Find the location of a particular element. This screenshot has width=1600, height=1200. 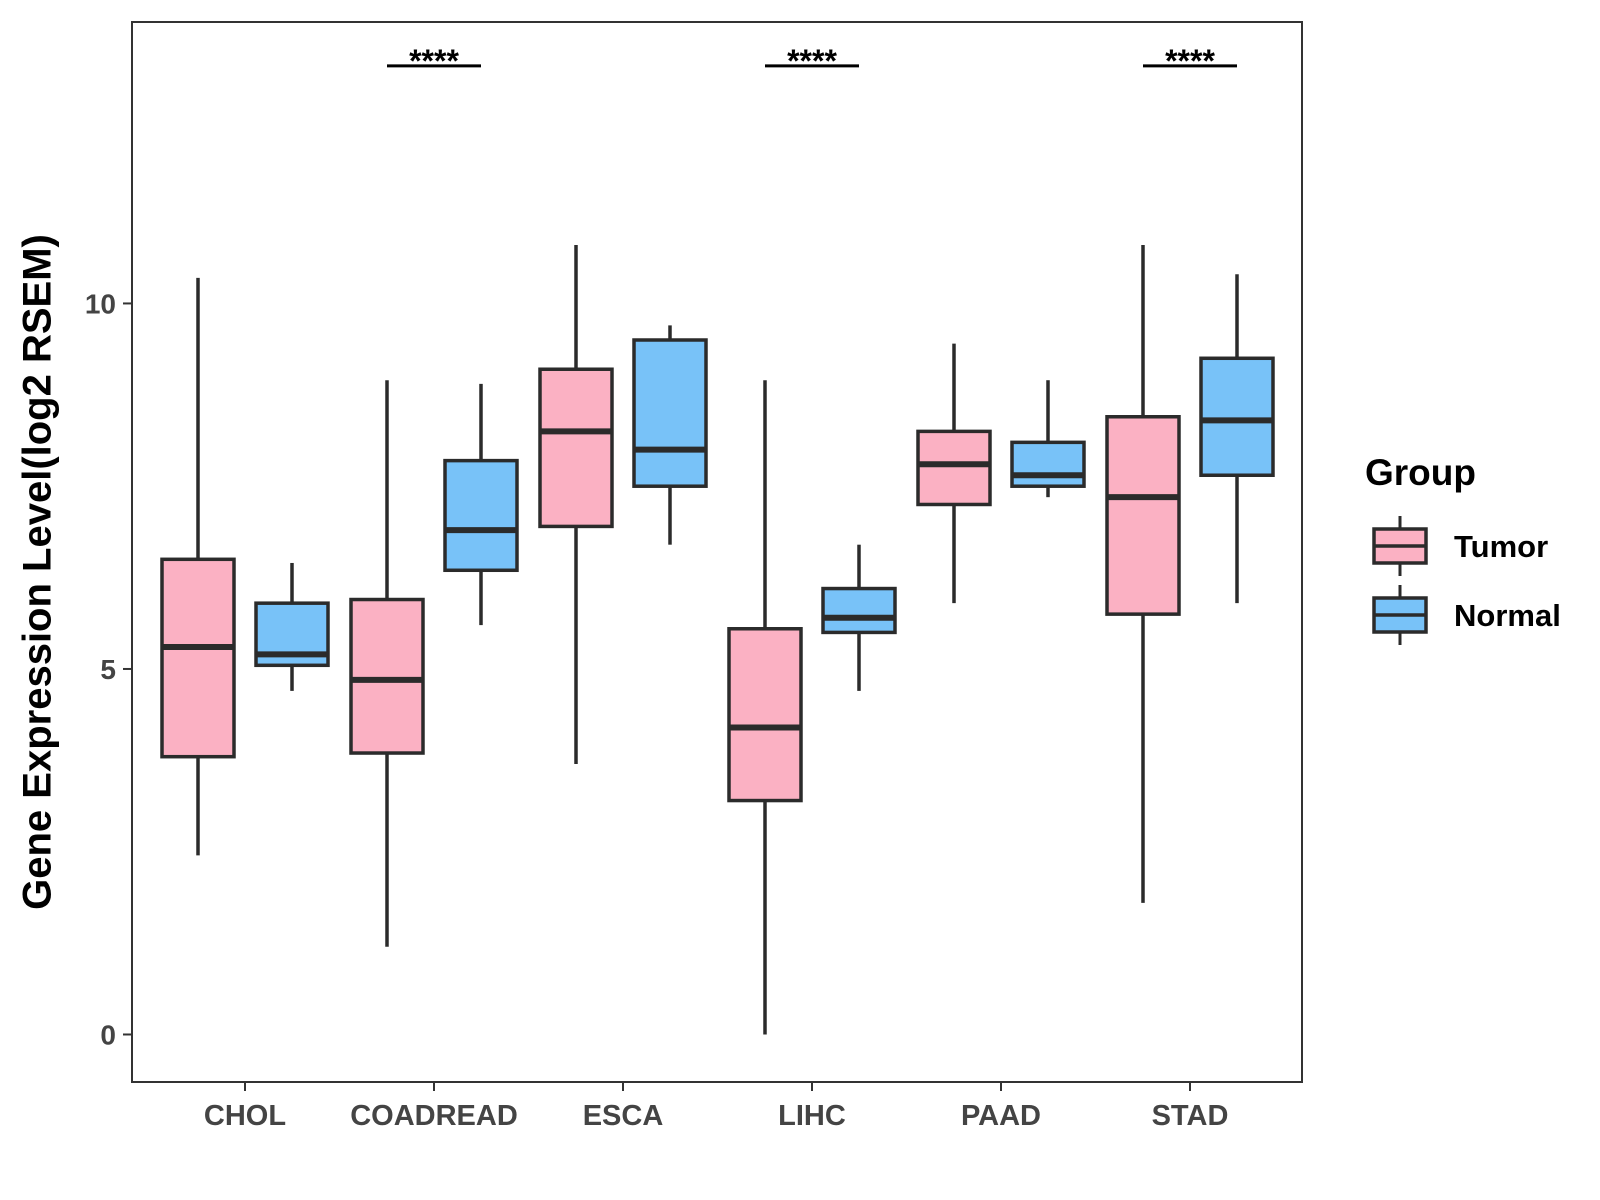

box-tumor-paad is located at coordinates (954, 473).